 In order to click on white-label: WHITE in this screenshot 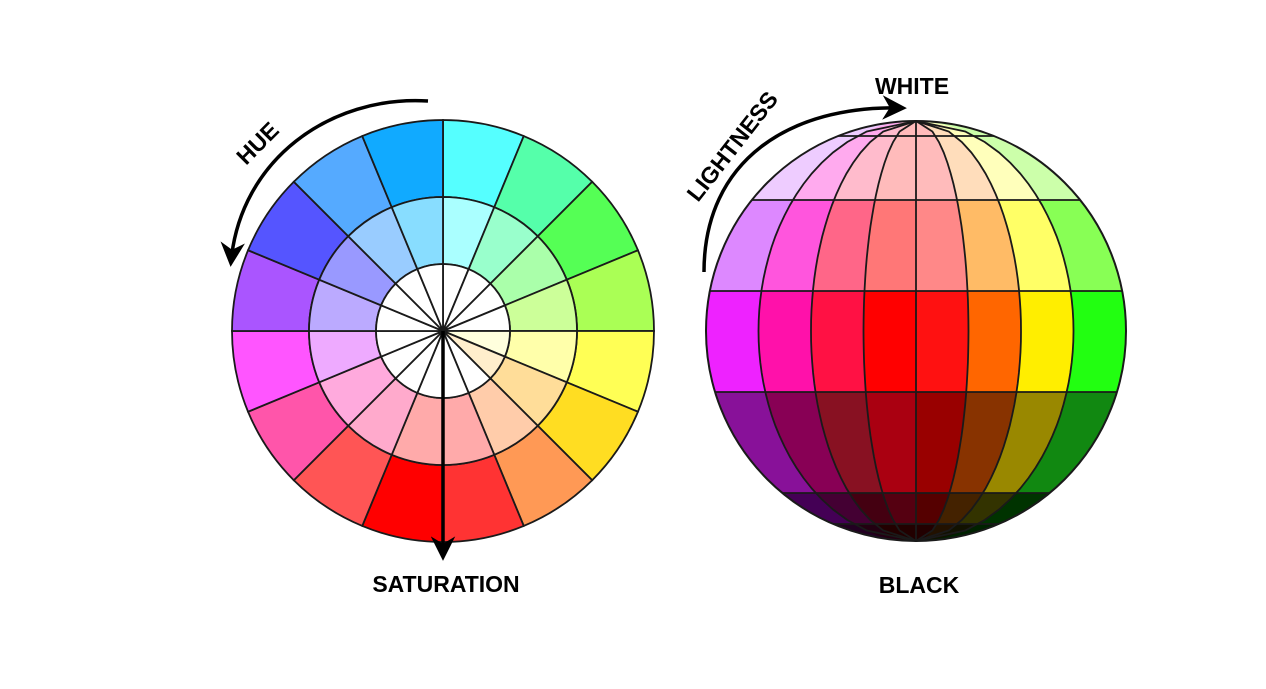, I will do `click(912, 86)`.